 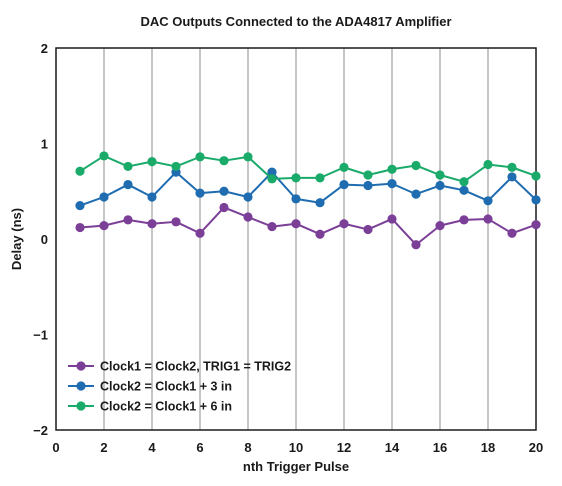 What do you see at coordinates (44, 144) in the screenshot?
I see `y-tick-label: 1` at bounding box center [44, 144].